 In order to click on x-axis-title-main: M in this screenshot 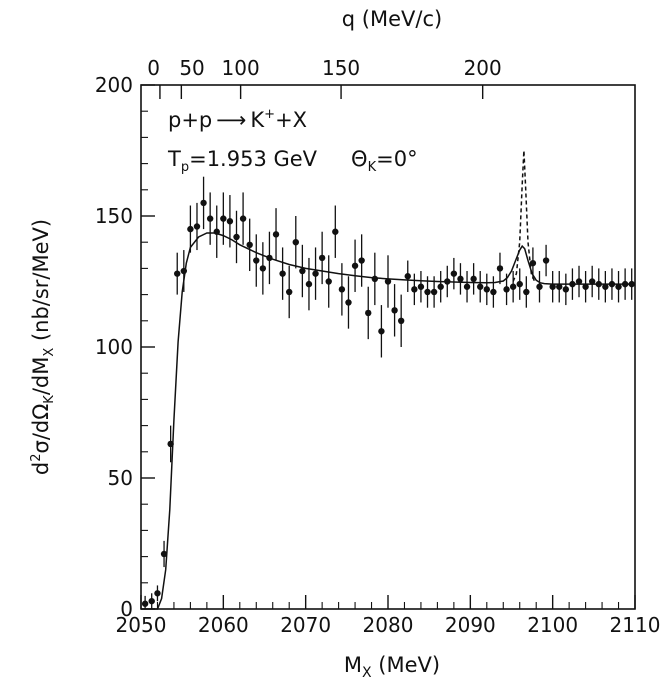, I will do `click(353, 665)`.